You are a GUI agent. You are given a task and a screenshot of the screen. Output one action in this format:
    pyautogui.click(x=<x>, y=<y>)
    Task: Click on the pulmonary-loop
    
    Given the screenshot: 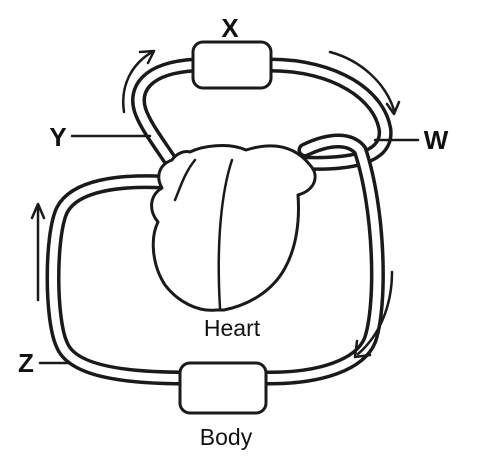 What is the action you would take?
    pyautogui.click(x=262, y=114)
    